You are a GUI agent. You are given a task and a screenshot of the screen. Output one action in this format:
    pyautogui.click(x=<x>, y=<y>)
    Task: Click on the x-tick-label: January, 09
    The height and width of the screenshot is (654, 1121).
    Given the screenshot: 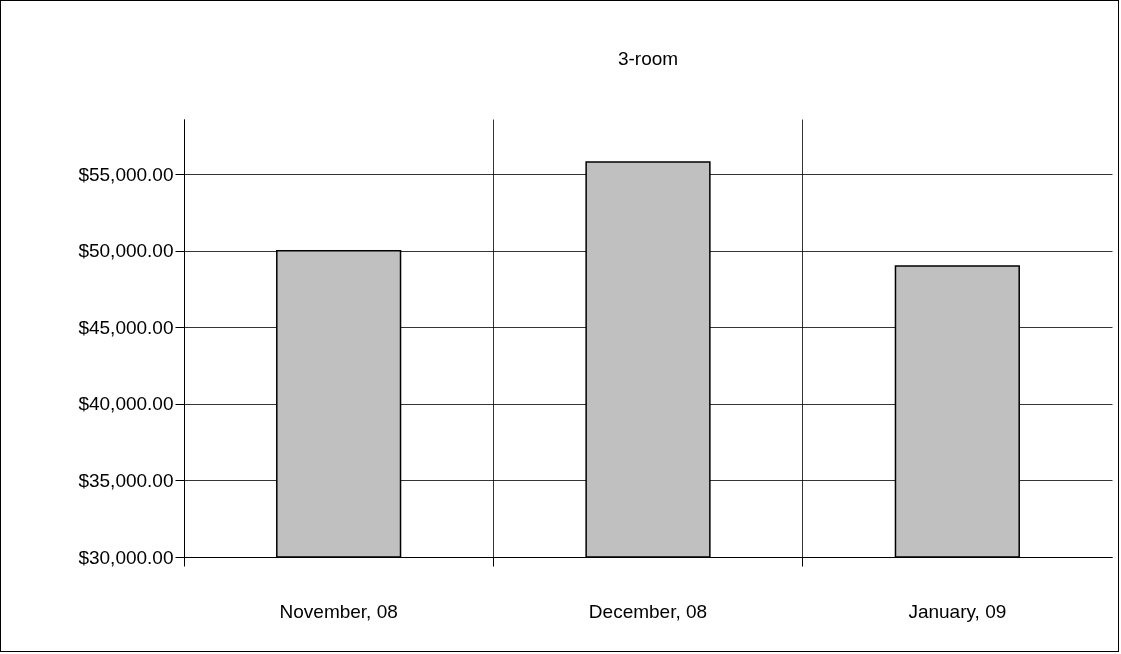 What is the action you would take?
    pyautogui.click(x=957, y=611)
    